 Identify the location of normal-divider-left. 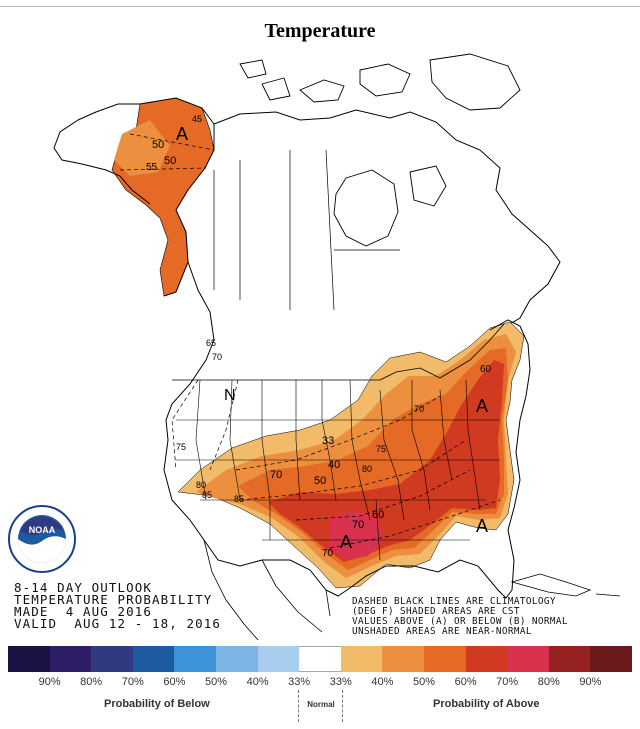
(298, 706).